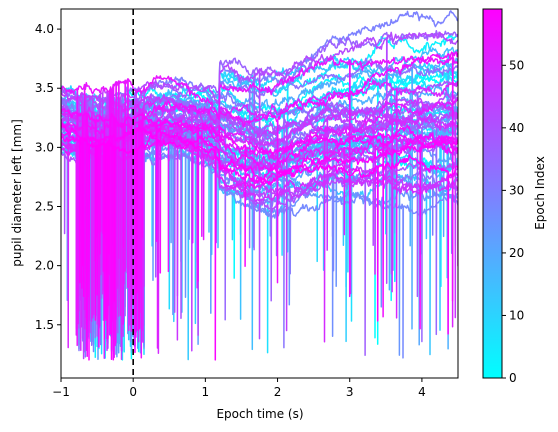 This screenshot has width=558, height=432. I want to click on y-tick-label: 3.5, so click(44, 88).